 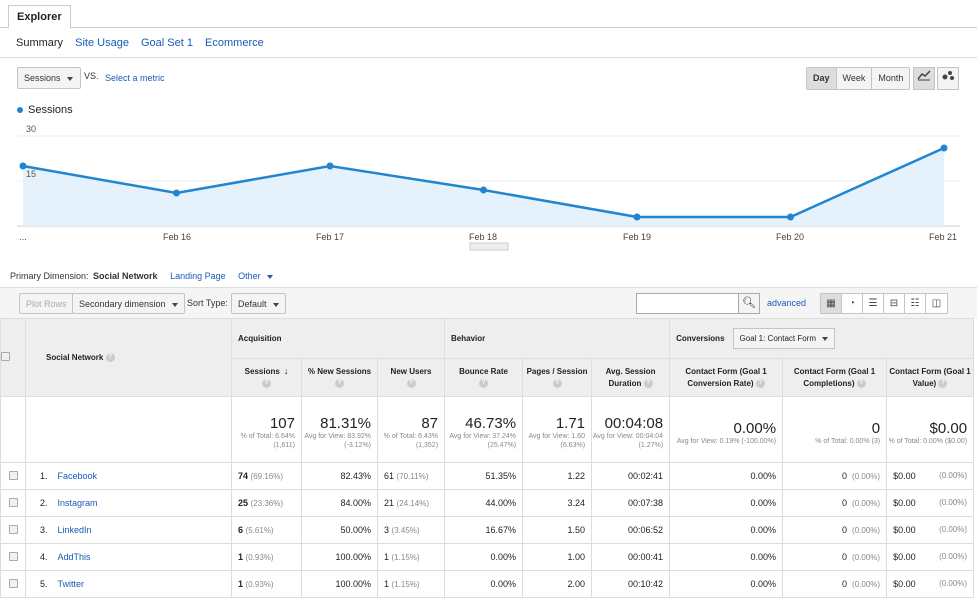 What do you see at coordinates (637, 237) in the screenshot?
I see `x-tick-label: Feb 19` at bounding box center [637, 237].